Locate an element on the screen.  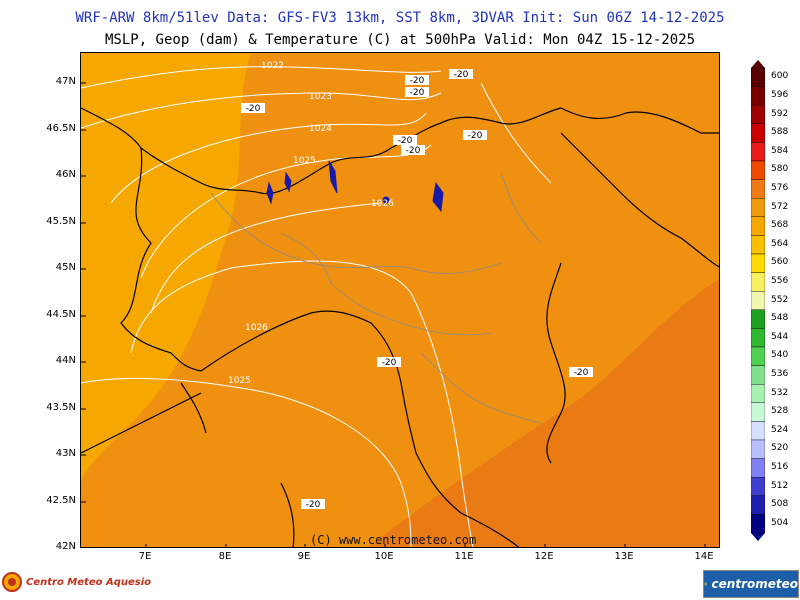
colorbar-label: 508 is located at coordinates (780, 504).